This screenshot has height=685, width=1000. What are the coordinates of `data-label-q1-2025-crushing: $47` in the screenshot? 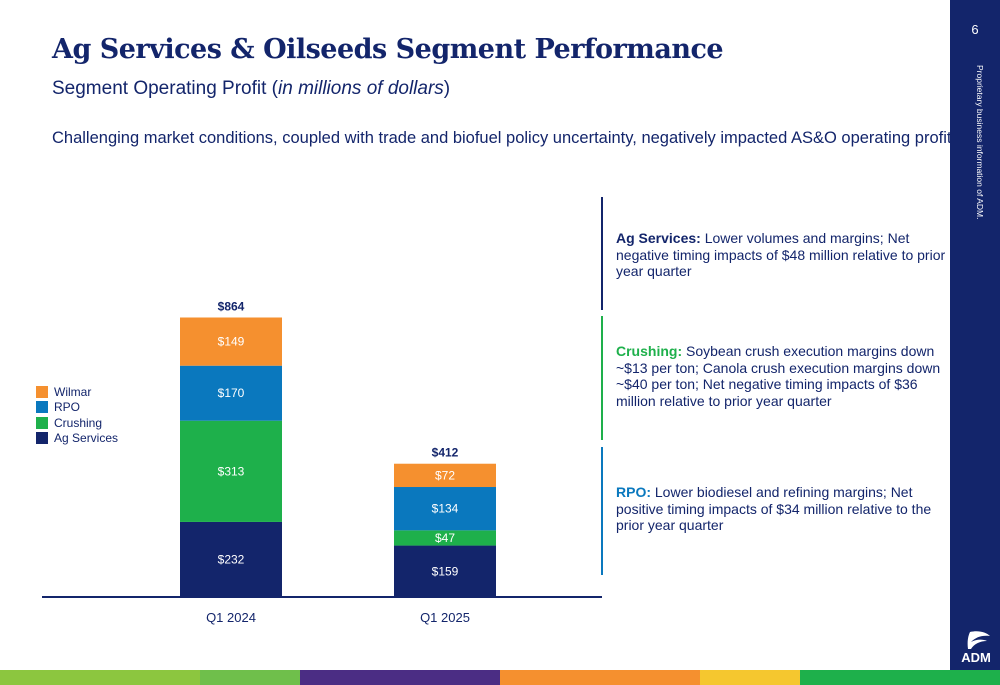 It's located at (445, 538).